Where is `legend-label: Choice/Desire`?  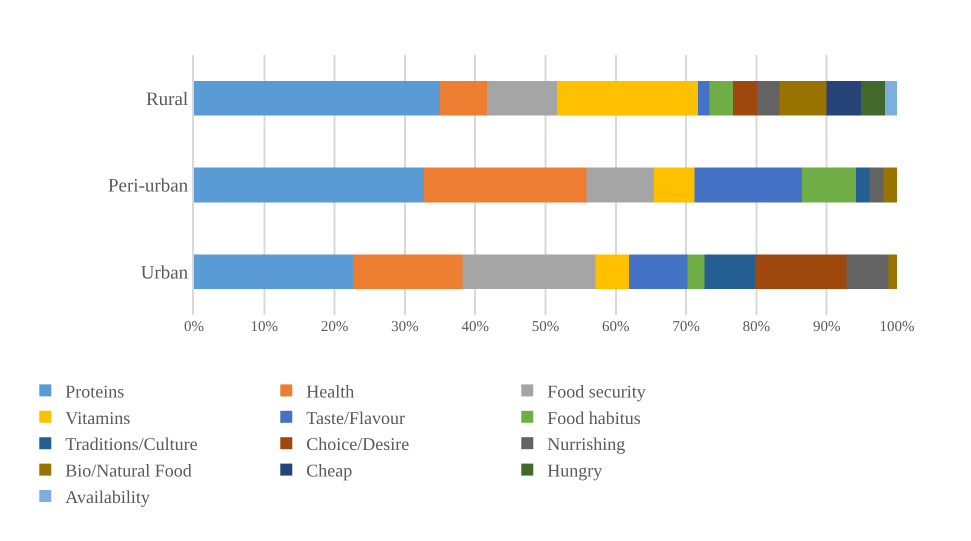 legend-label: Choice/Desire is located at coordinates (358, 444).